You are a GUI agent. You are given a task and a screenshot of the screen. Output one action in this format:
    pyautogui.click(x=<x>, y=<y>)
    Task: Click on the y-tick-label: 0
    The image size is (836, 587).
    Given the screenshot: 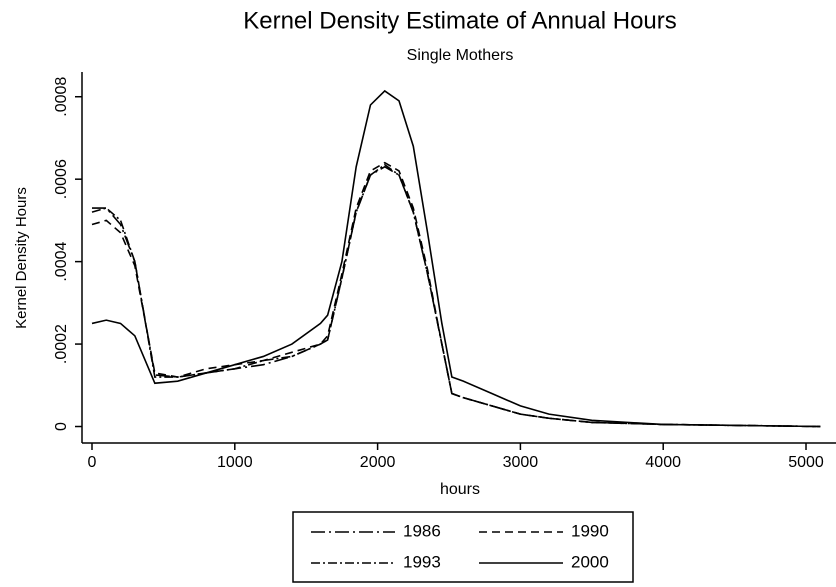 What is the action you would take?
    pyautogui.click(x=61, y=426)
    